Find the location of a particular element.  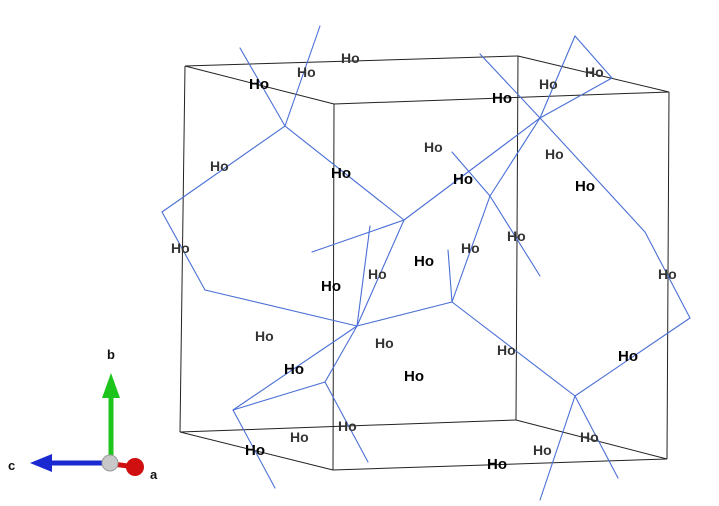

axis-origin-sphere is located at coordinates (110, 463).